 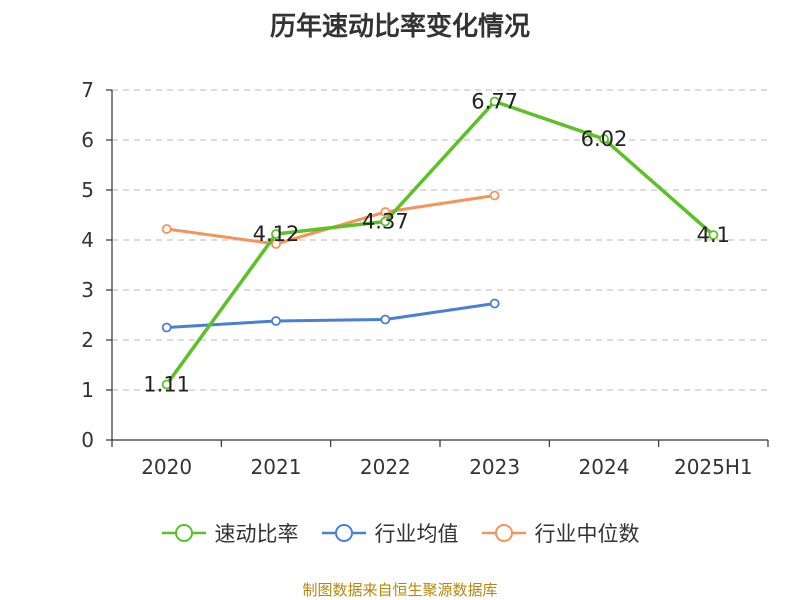 I want to click on legend-label: 行业中位数, so click(x=587, y=534).